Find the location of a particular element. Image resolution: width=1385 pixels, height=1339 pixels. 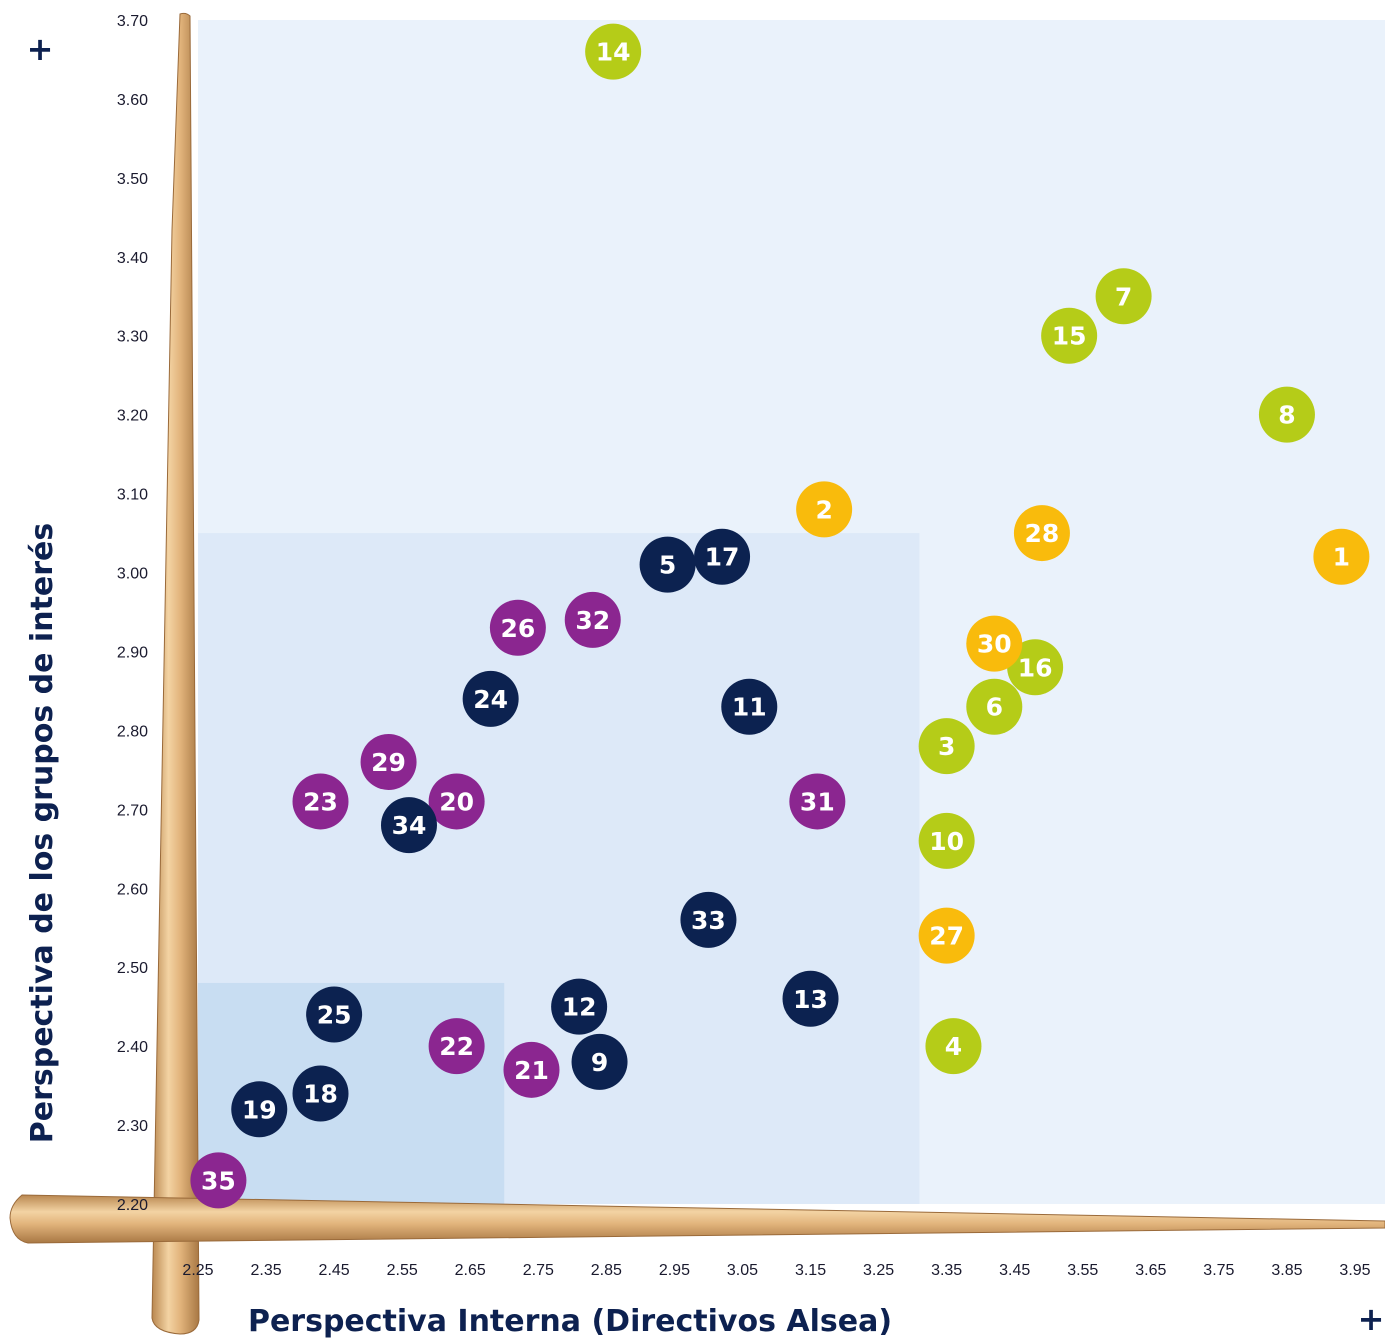

x-tick-label: 2.45 is located at coordinates (334, 1270).